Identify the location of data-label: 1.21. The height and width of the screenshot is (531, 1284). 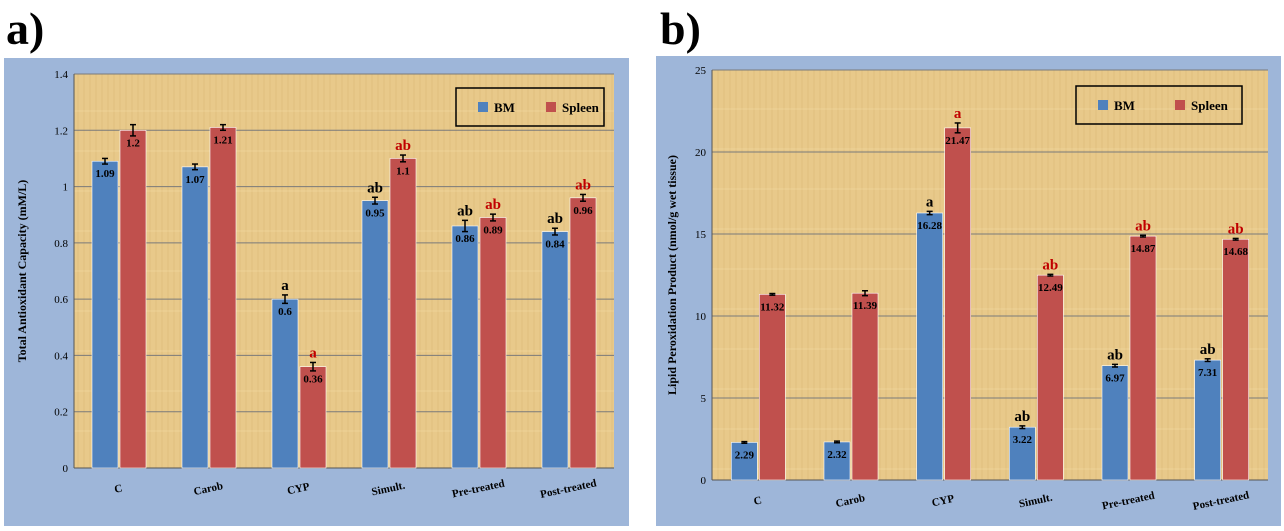
(222, 140).